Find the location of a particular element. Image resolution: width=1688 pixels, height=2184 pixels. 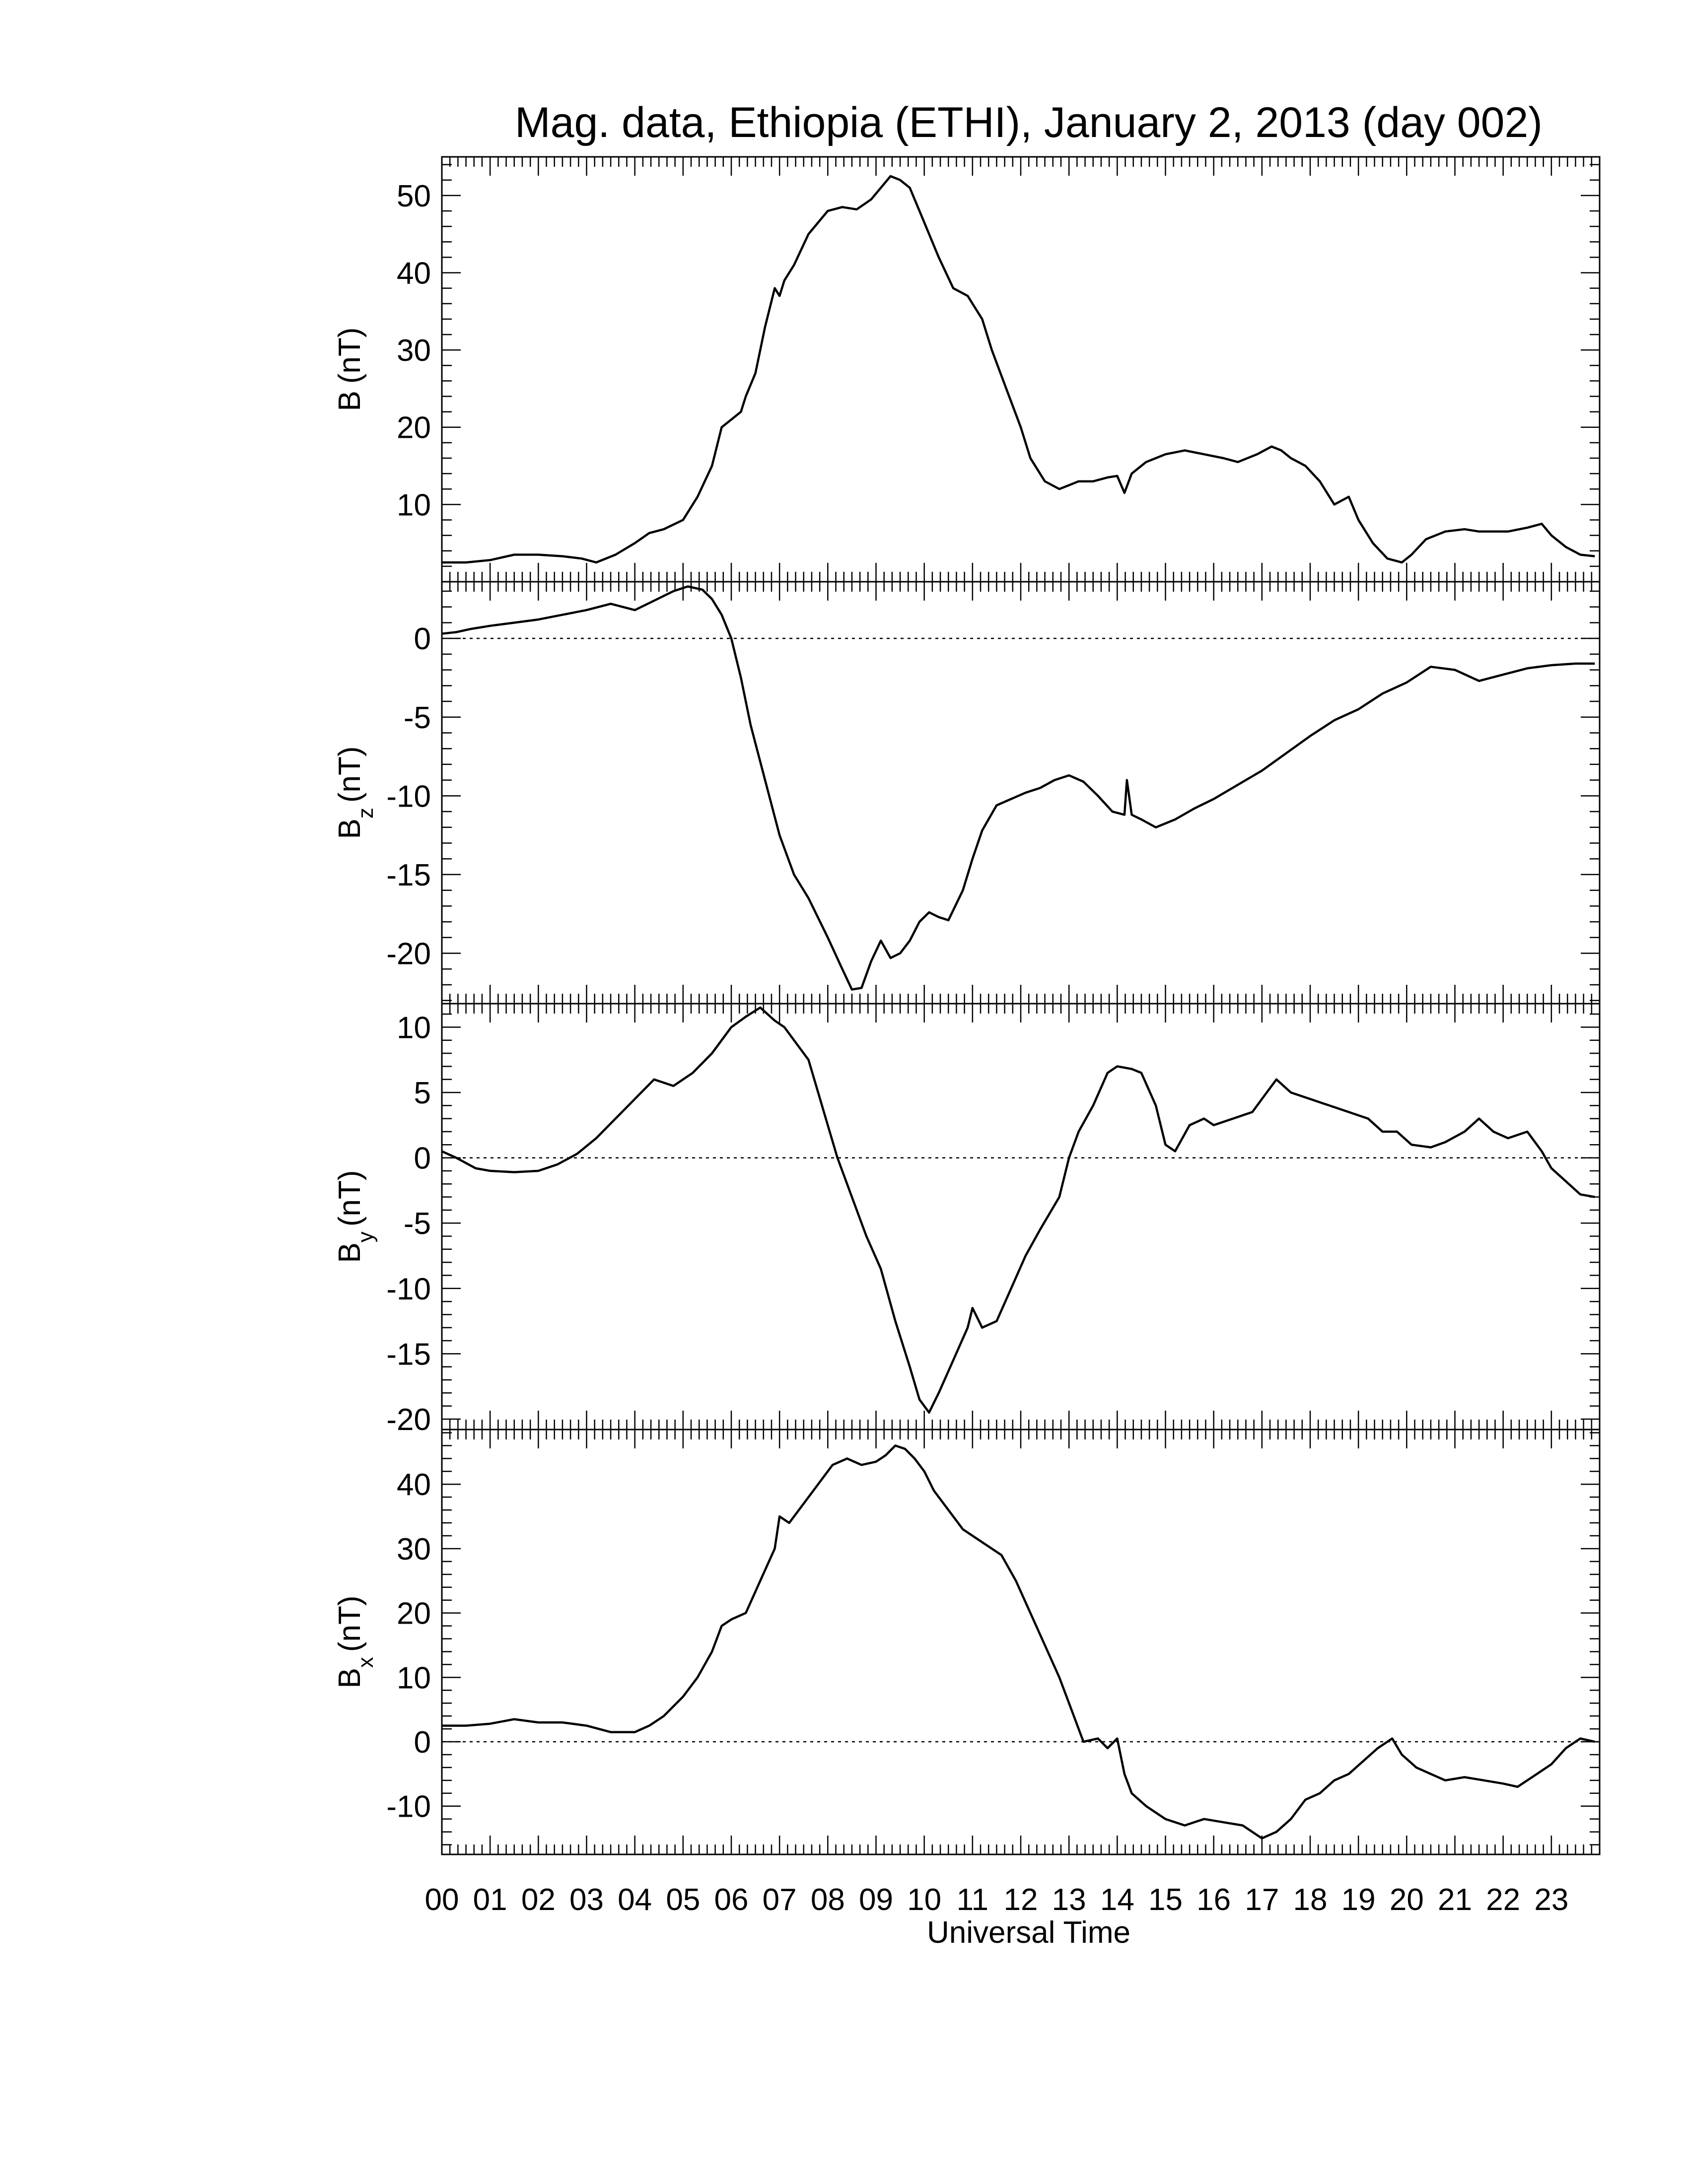

x-tick-label: 10 is located at coordinates (924, 1900).